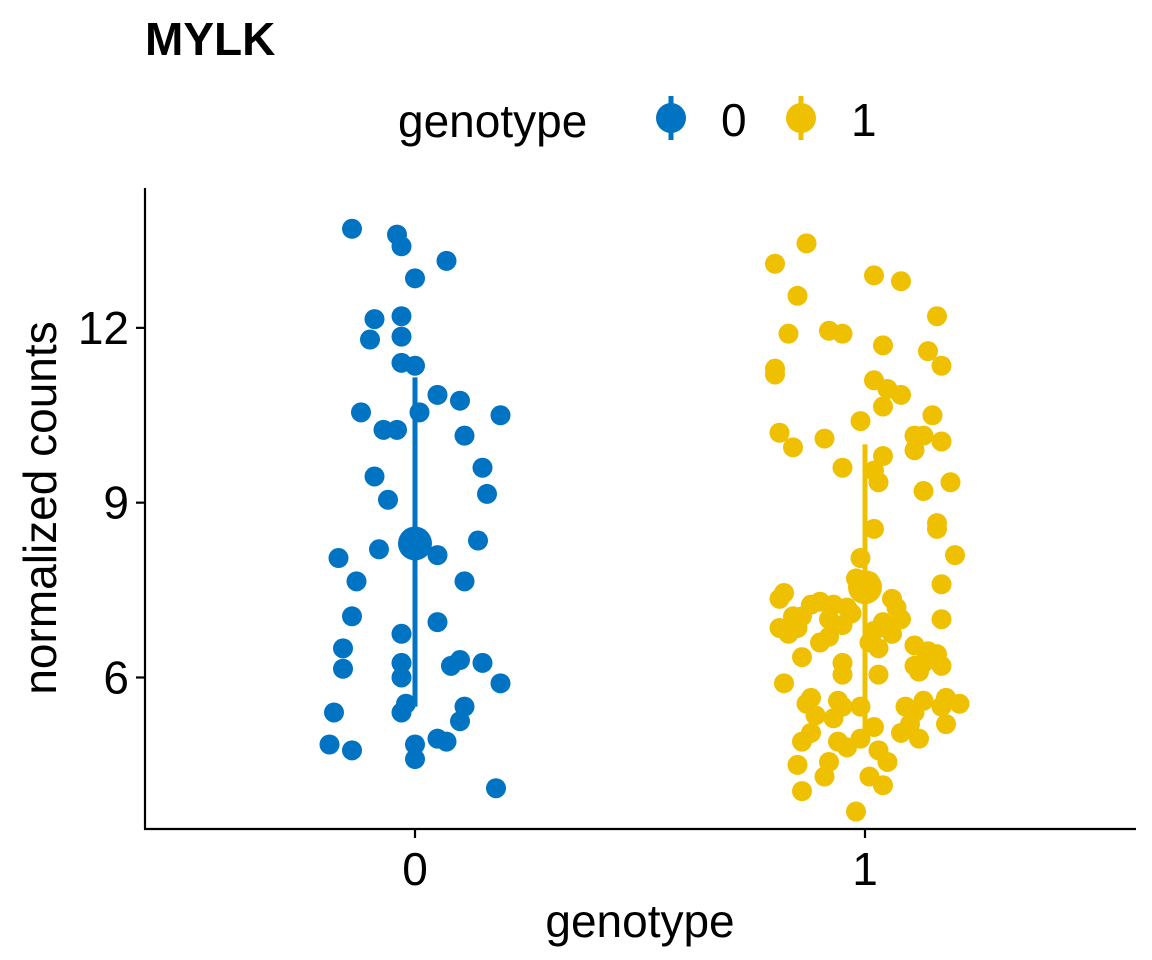 The height and width of the screenshot is (960, 1152). What do you see at coordinates (103, 328) in the screenshot?
I see `y-tick-label: 12` at bounding box center [103, 328].